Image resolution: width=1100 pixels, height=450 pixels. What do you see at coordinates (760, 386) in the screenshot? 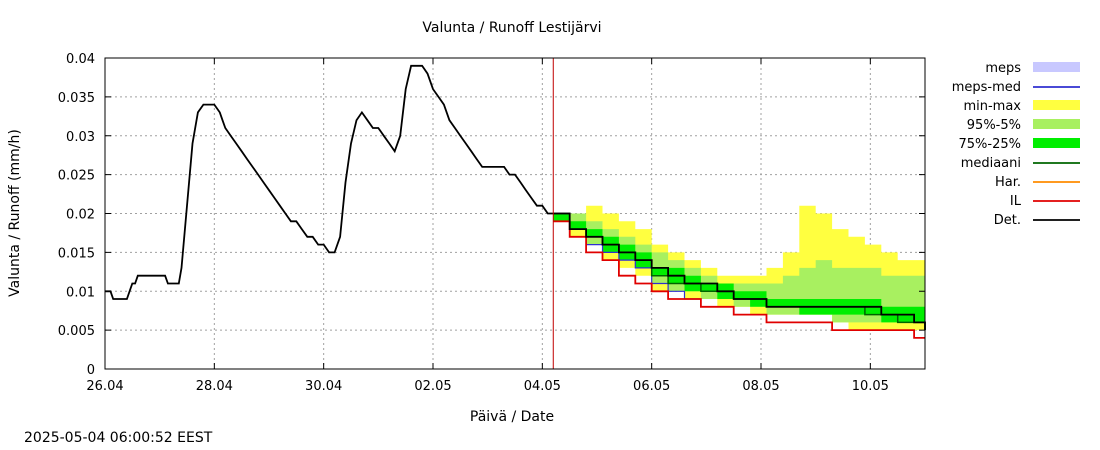
I see `x-tick-label: 08.05` at bounding box center [760, 386].